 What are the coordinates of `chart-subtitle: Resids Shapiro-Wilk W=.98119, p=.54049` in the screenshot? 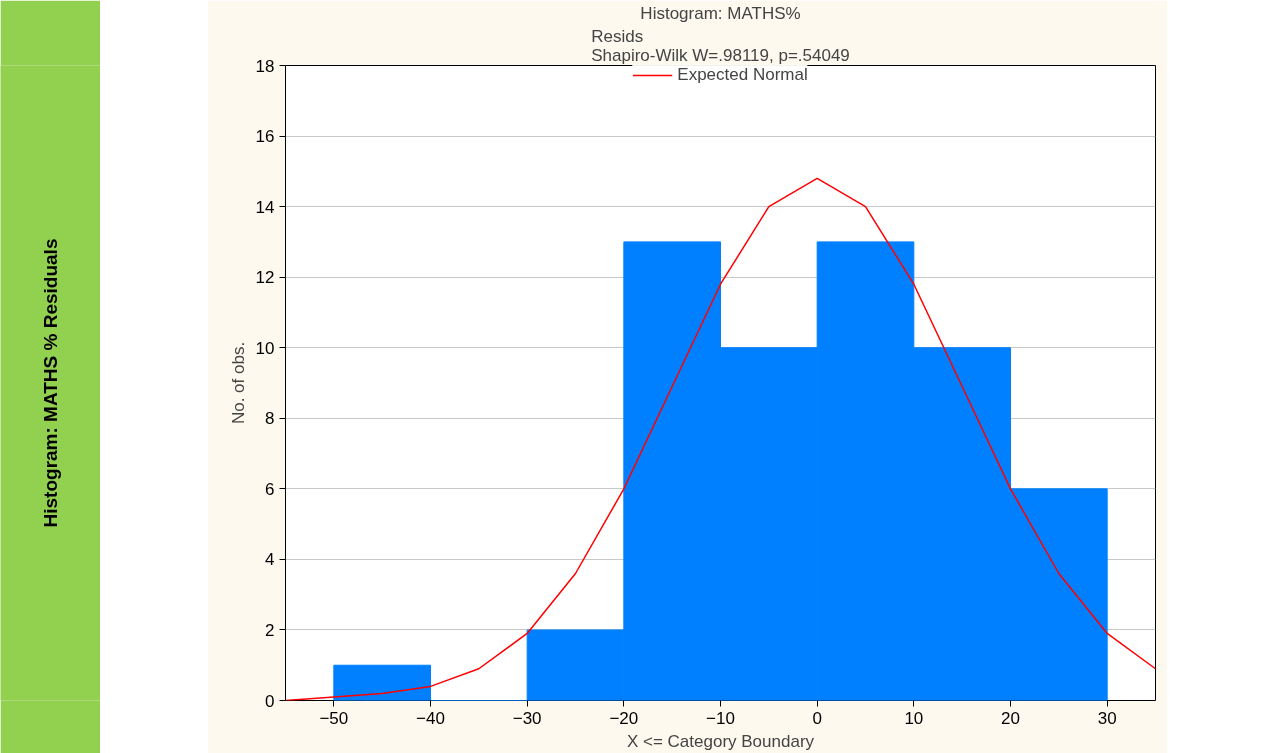 It's located at (720, 45).